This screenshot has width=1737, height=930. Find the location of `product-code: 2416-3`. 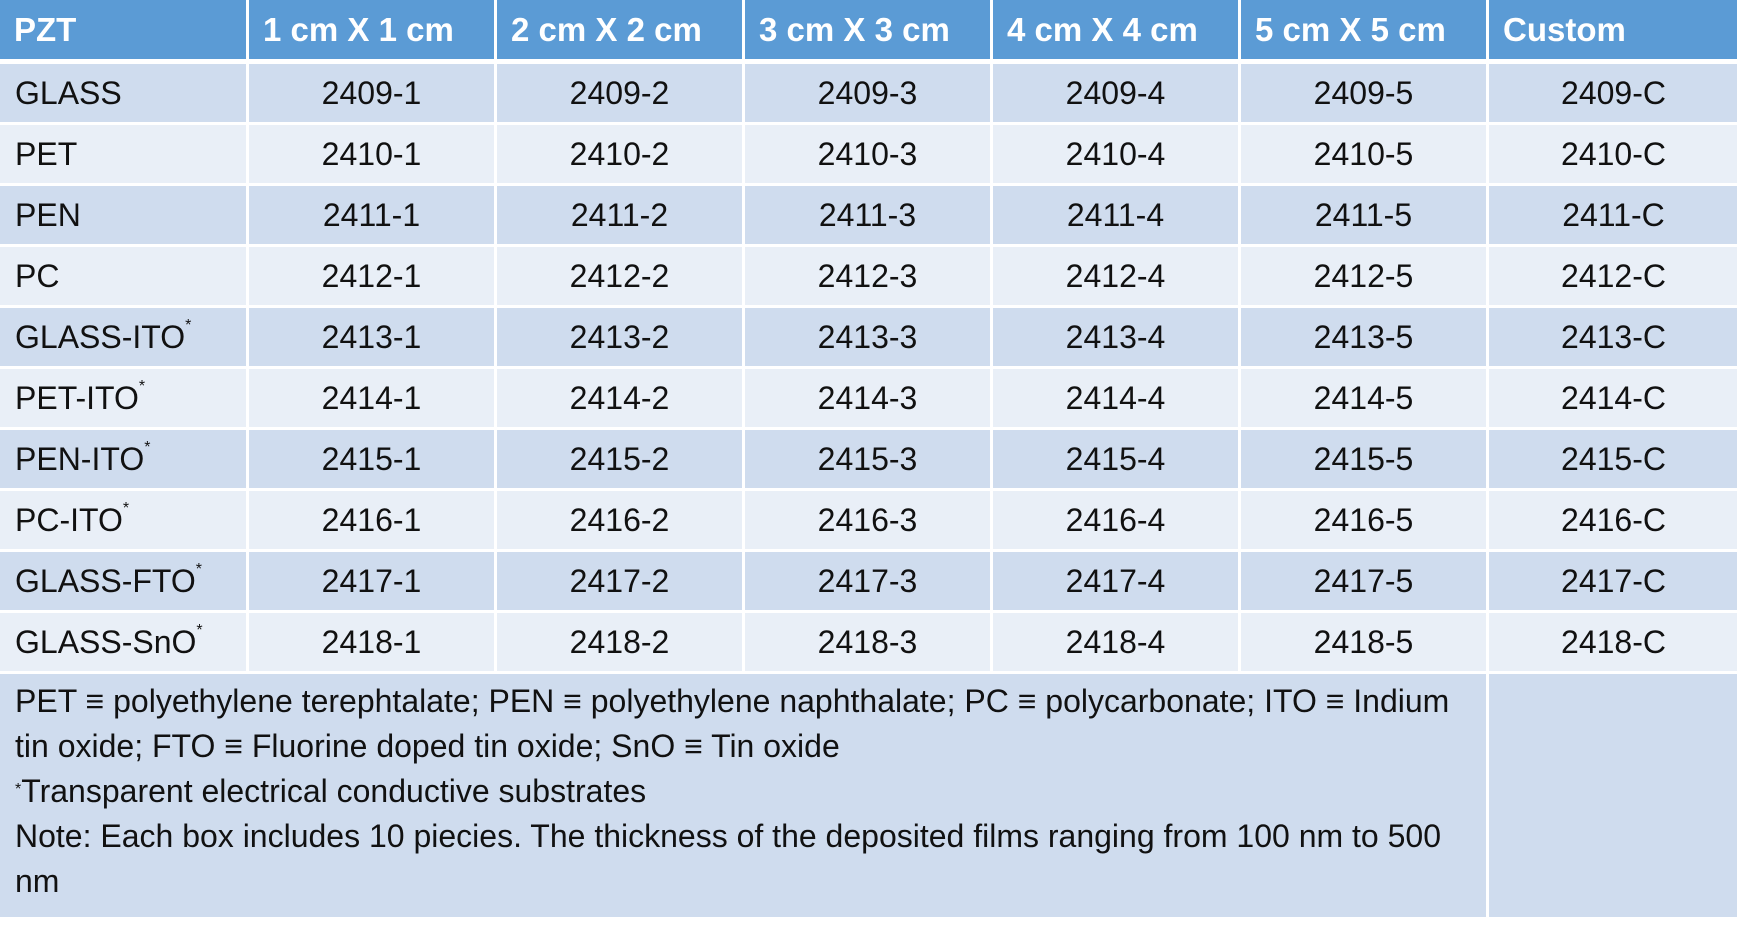

product-code: 2416-3 is located at coordinates (869, 521).